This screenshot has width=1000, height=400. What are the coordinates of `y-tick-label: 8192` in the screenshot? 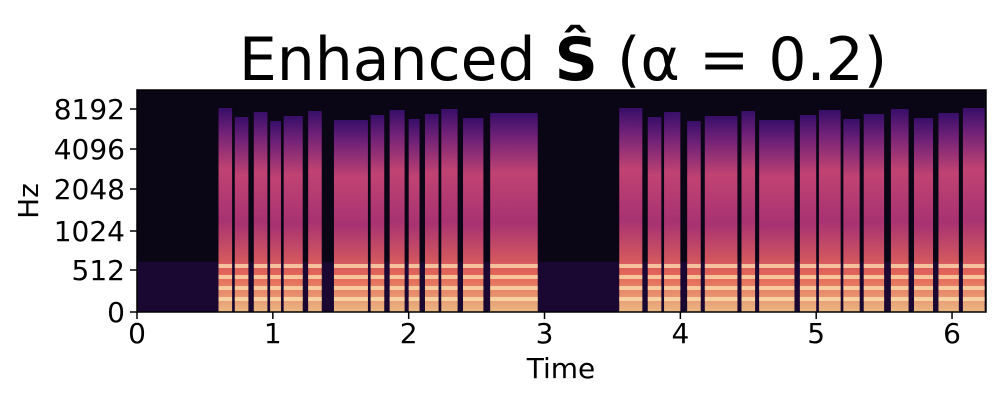 It's located at (89, 109).